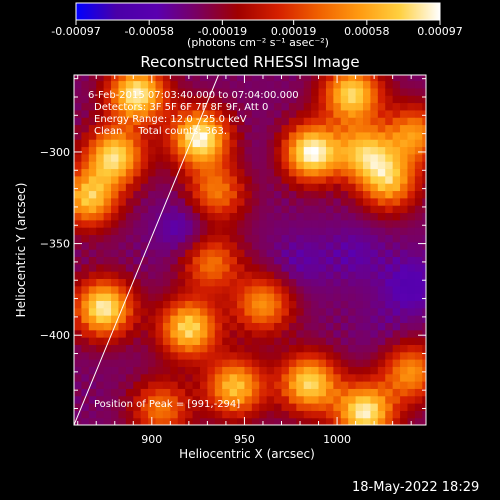 This screenshot has width=500, height=500. I want to click on overlay-peak-position: Position of Peak = [991,-294], so click(167, 404).